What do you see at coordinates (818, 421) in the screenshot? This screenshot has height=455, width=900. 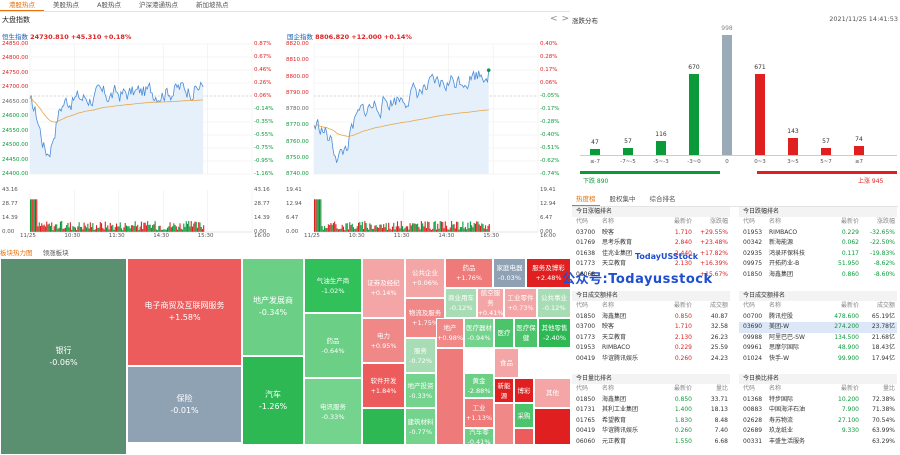 I see `table-row: 02628 寿苏物流 27.100 70.54%` at bounding box center [818, 421].